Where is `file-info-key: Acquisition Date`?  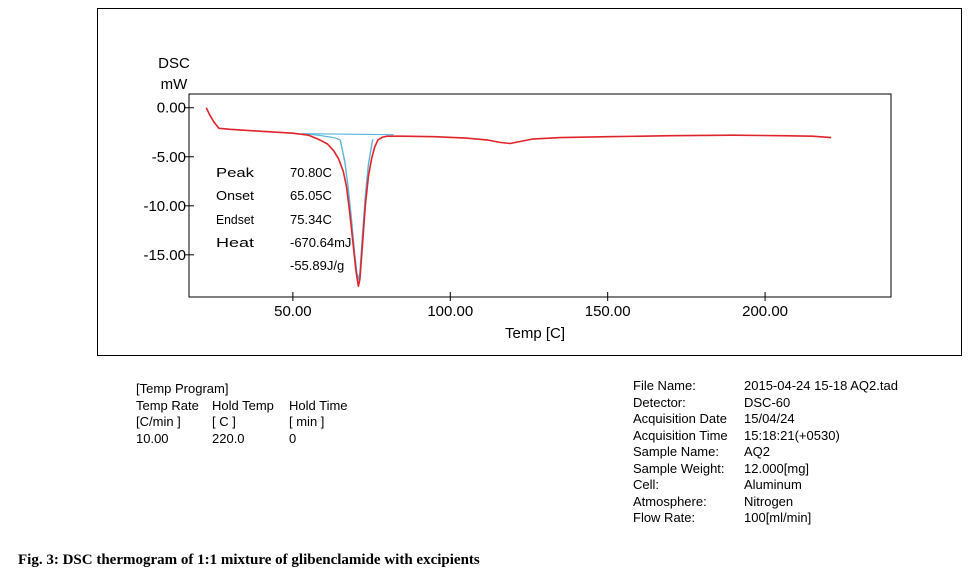 file-info-key: Acquisition Date is located at coordinates (680, 418).